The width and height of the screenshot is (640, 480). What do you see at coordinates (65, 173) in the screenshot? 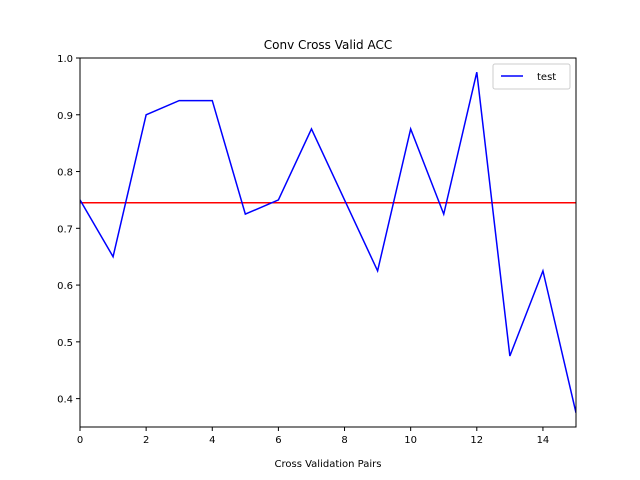
I see `y-tick-label: 0.8` at bounding box center [65, 173].